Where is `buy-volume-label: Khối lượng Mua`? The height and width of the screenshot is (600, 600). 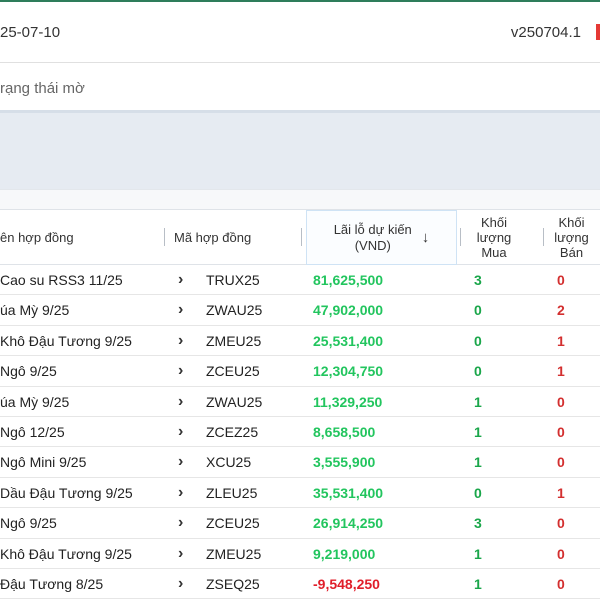 buy-volume-label: Khối lượng Mua is located at coordinates (494, 237).